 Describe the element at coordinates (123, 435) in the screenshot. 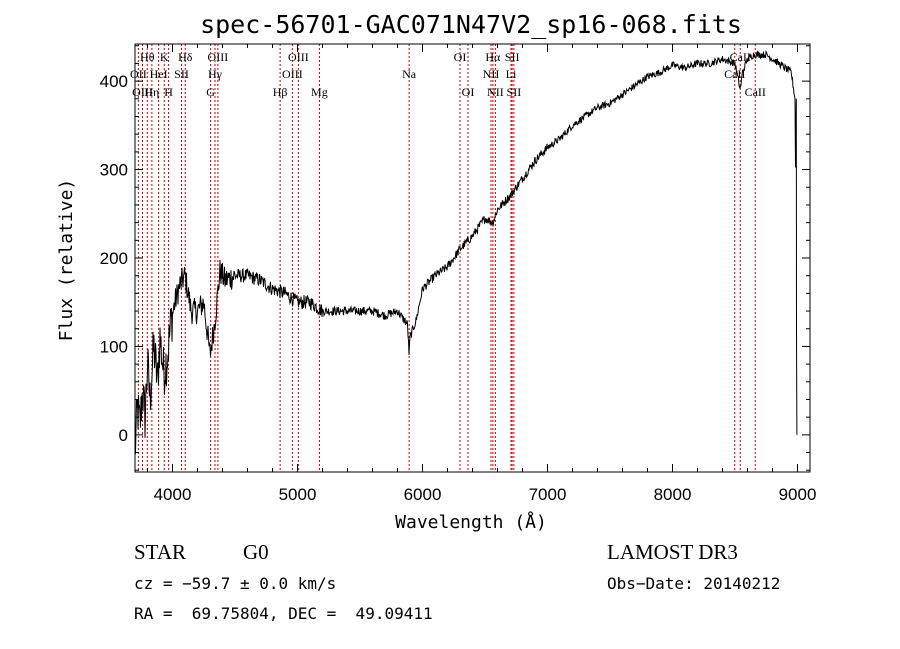

I see `y-tick-label: 0` at that location.